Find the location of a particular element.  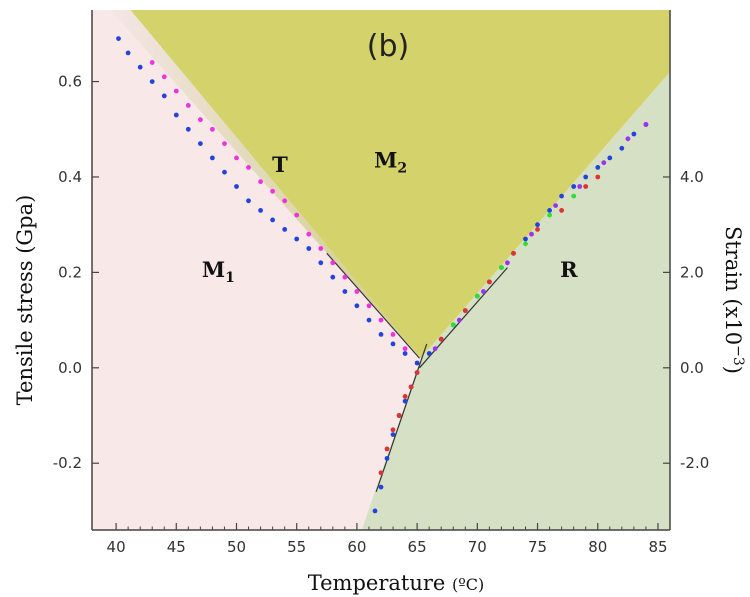

y2-axis-exponent: −3 is located at coordinates (738, 355).